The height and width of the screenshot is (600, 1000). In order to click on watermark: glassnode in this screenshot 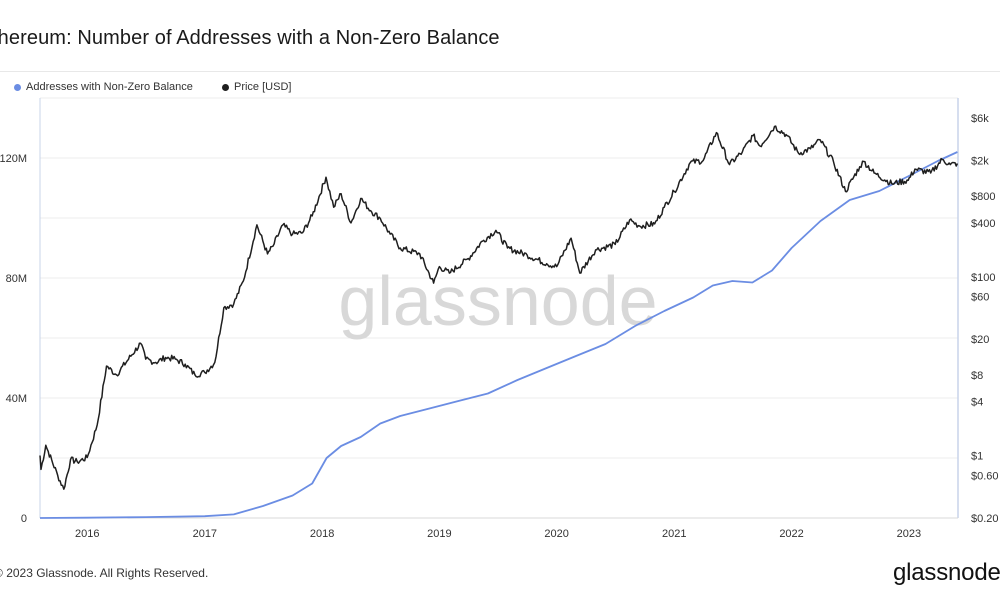, I will do `click(497, 301)`.